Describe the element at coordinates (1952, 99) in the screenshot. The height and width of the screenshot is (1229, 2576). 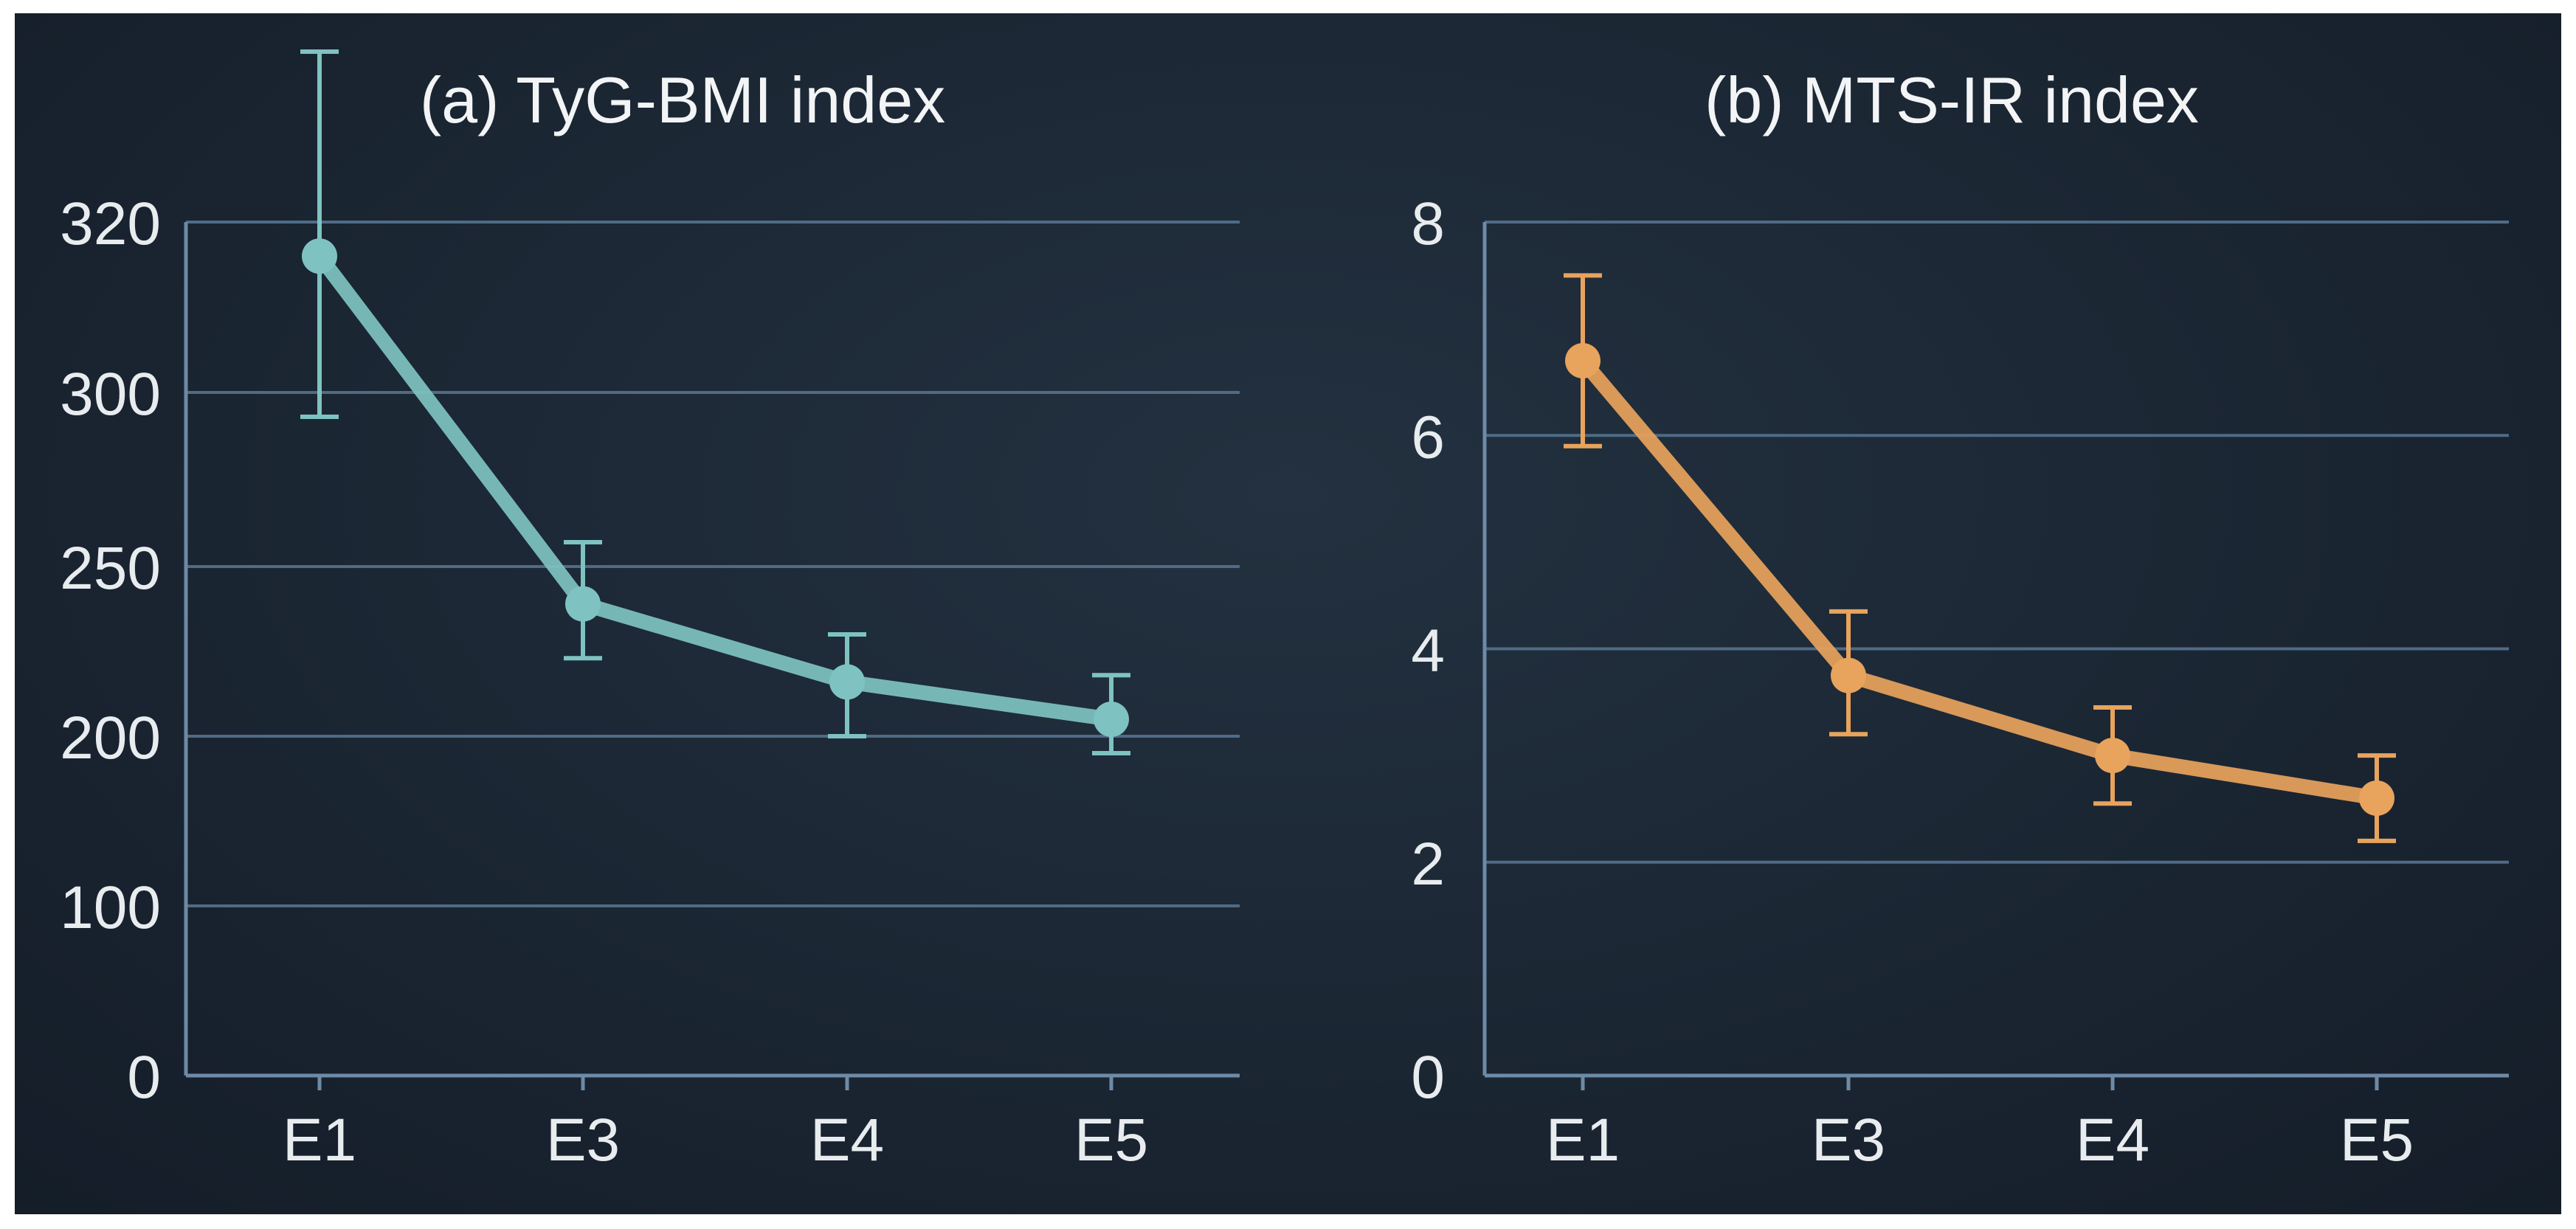
I see `chart-title: (b) MTS-IR index` at that location.